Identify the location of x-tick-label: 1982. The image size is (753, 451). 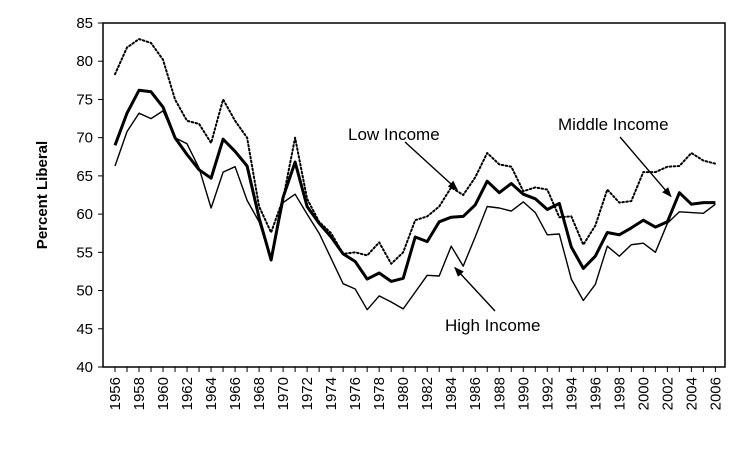
(427, 393).